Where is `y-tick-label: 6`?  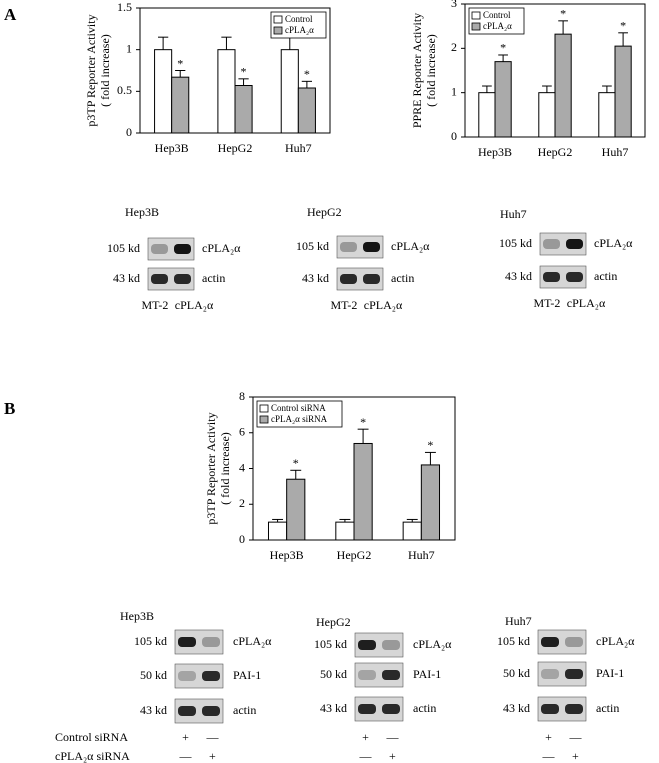 y-tick-label: 6 is located at coordinates (242, 432).